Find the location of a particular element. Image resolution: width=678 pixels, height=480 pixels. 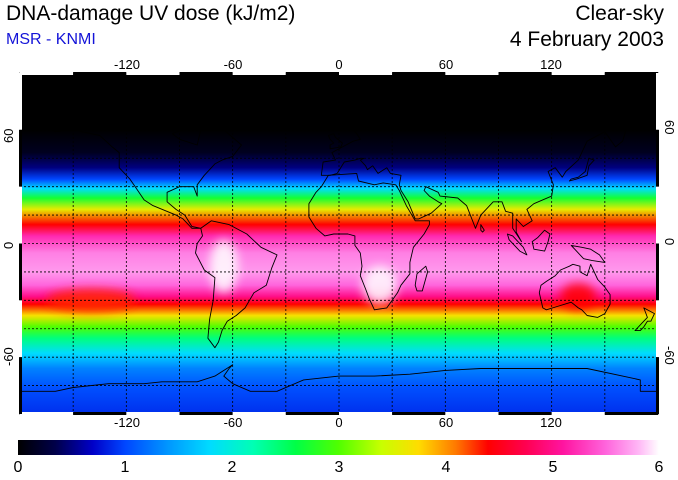

date-label: 4 February 2003 is located at coordinates (586, 39).